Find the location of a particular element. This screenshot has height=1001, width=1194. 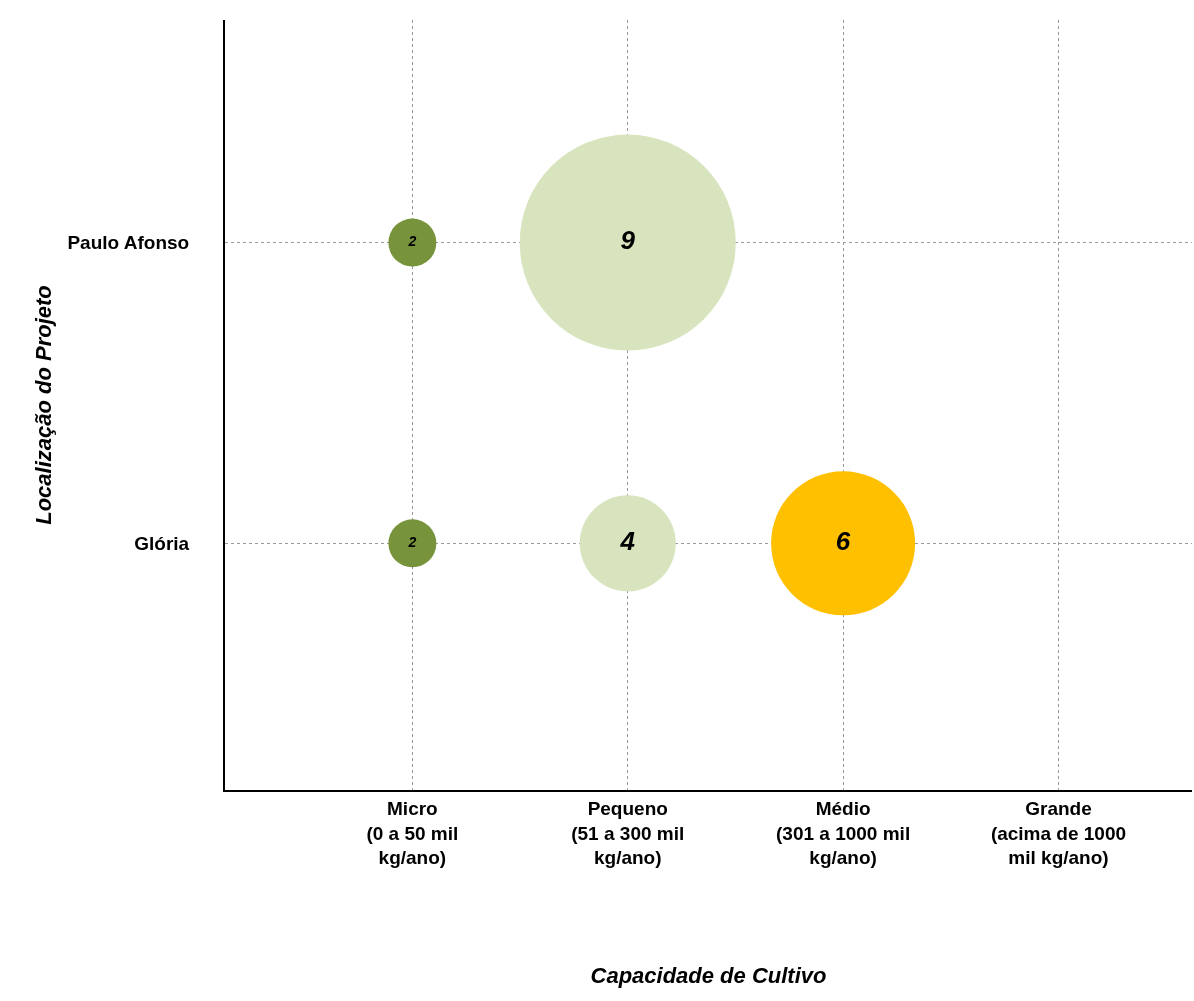

data-label: 4 is located at coordinates (627, 540).